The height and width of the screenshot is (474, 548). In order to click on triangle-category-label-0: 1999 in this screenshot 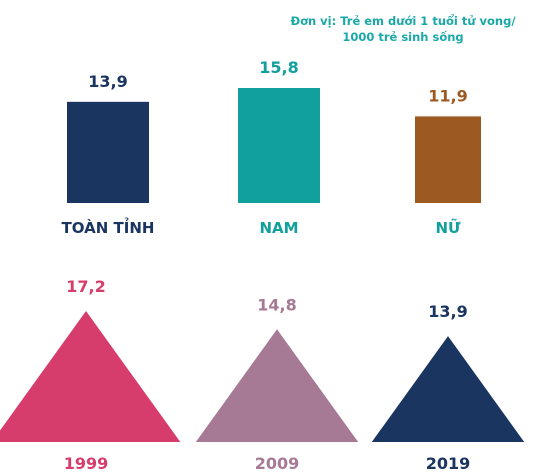, I will do `click(86, 463)`.